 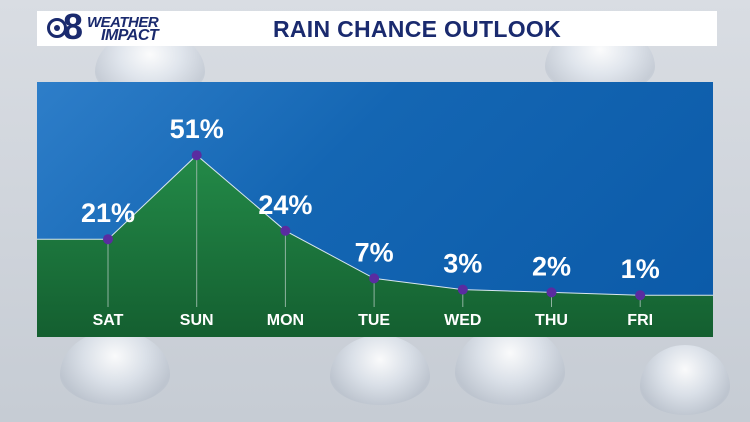 What do you see at coordinates (57, 28) in the screenshot?
I see `eye-icon` at bounding box center [57, 28].